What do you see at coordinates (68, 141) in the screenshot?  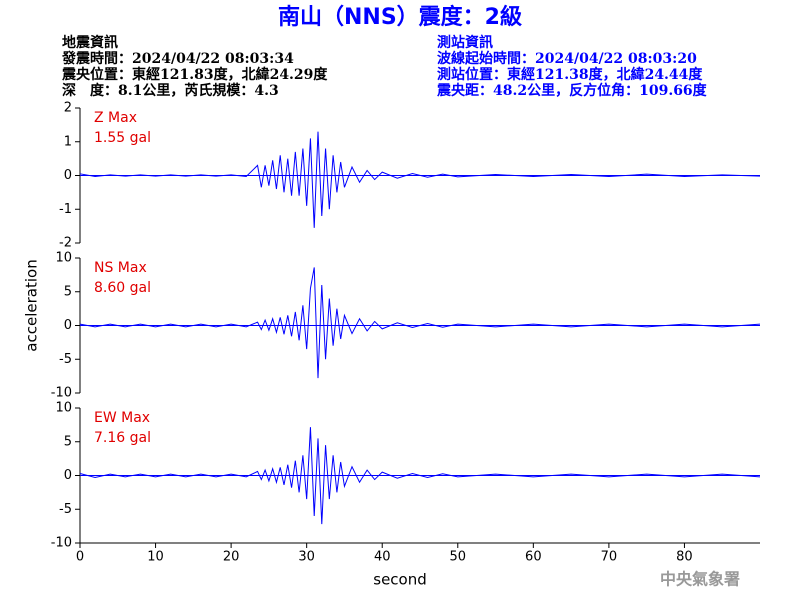 I see `y-tick-label: 1` at bounding box center [68, 141].